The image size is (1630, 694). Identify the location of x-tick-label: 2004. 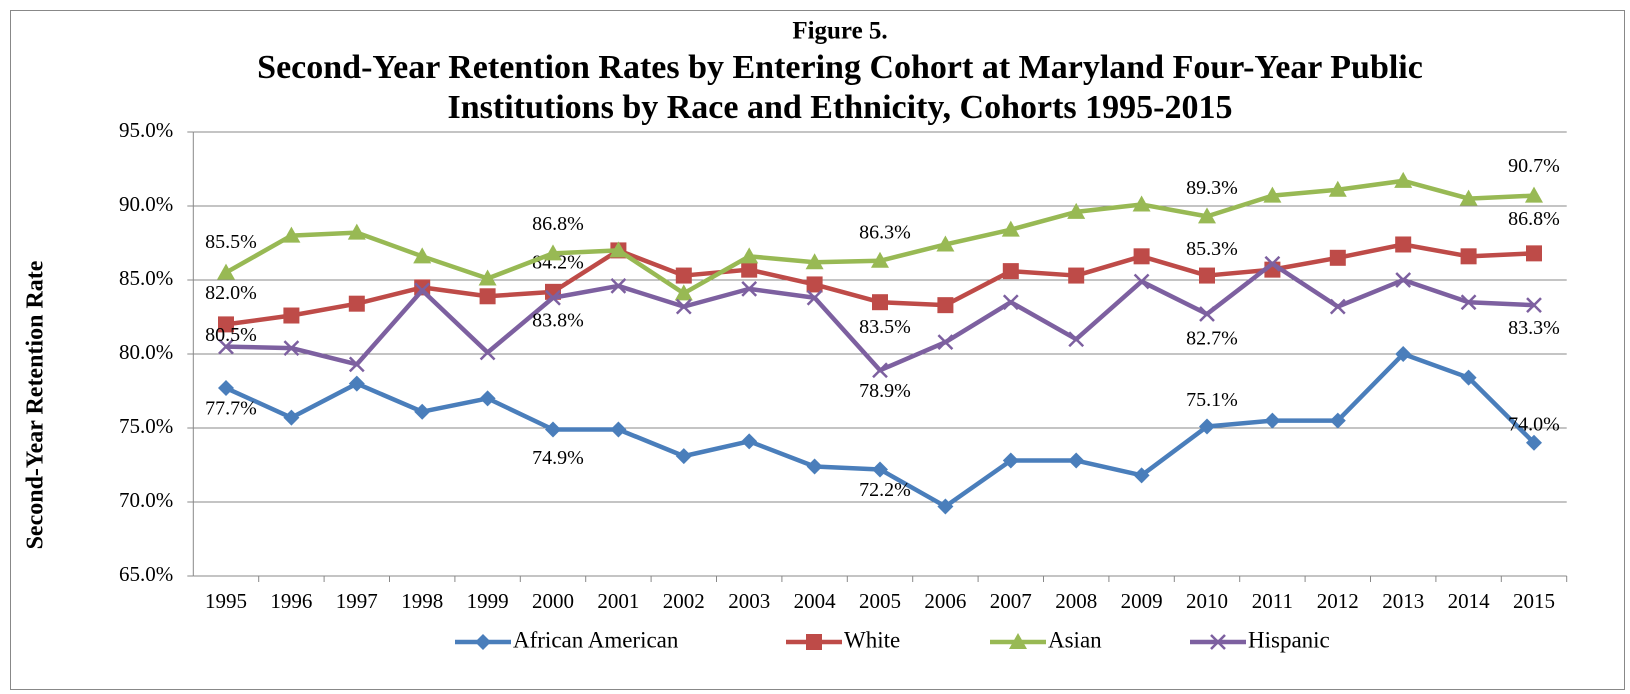
(815, 601).